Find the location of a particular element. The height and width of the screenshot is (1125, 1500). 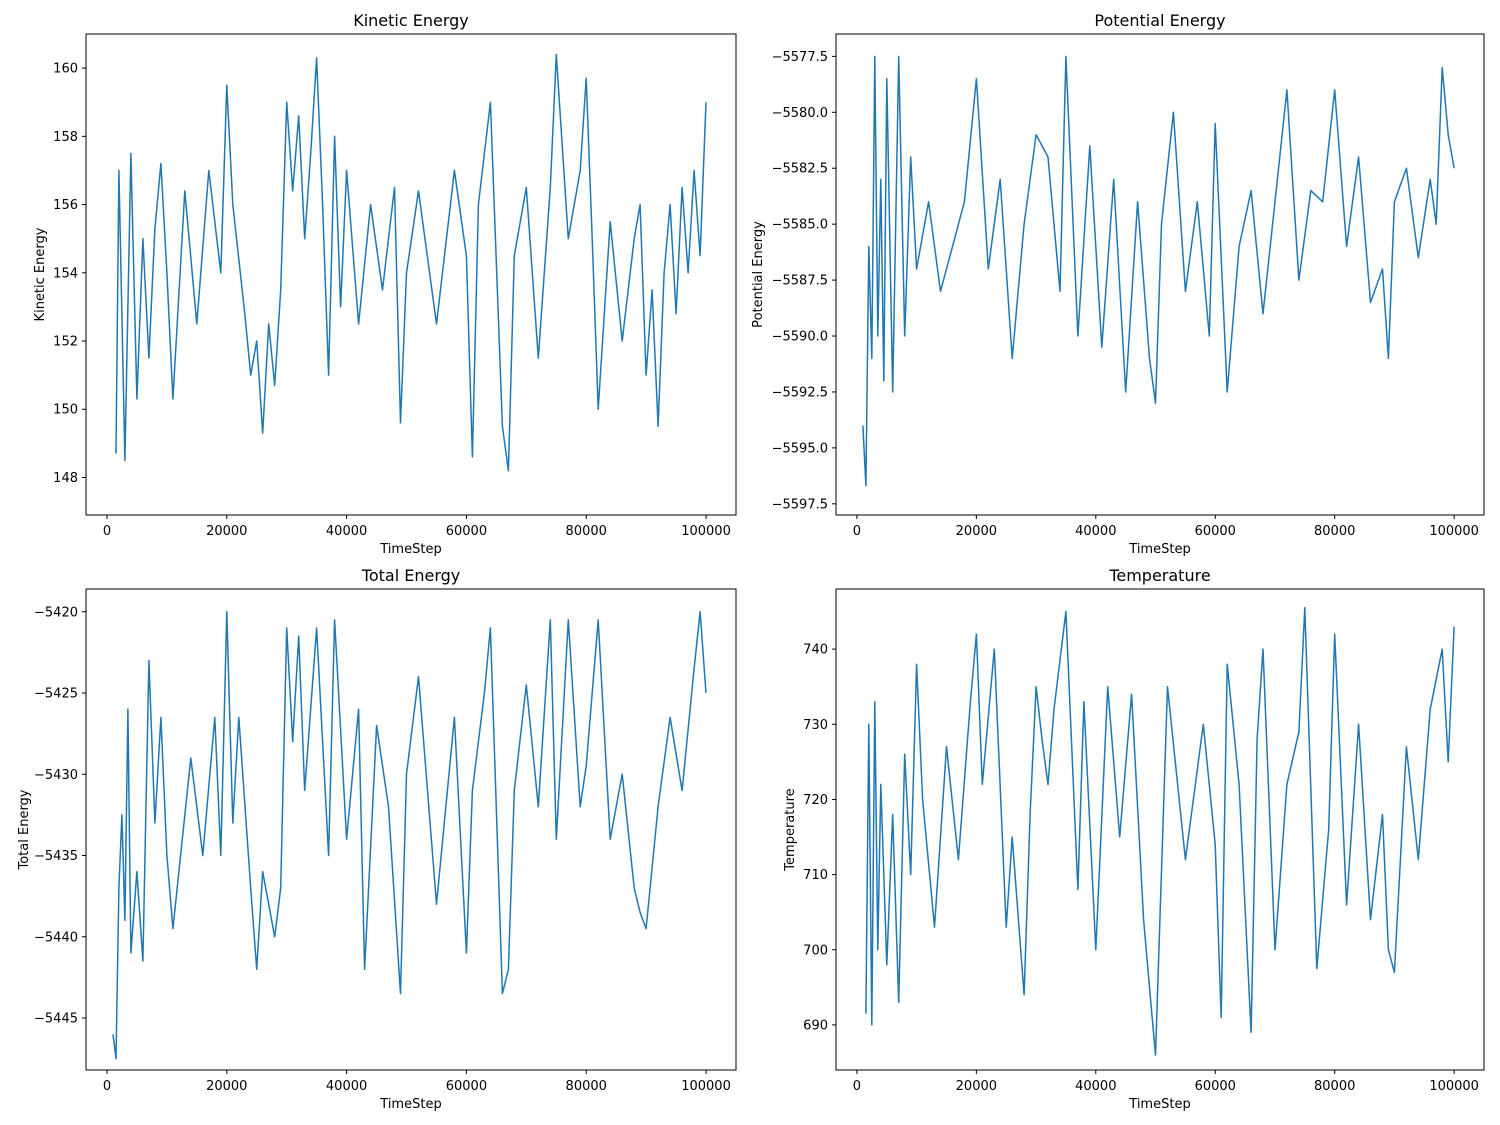

chart-potential-energy-x-tick-label: 0 is located at coordinates (857, 531).